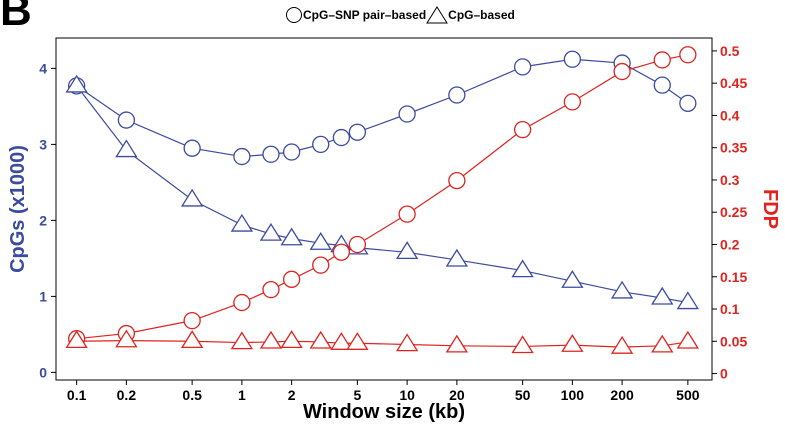  What do you see at coordinates (733, 341) in the screenshot?
I see `y-right-tick-label: 0.05` at bounding box center [733, 341].